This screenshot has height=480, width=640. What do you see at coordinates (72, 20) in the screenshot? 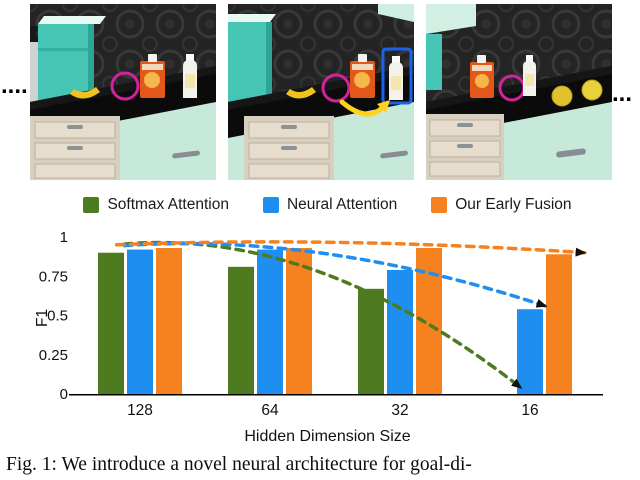
I see `cabinet-top` at bounding box center [72, 20].